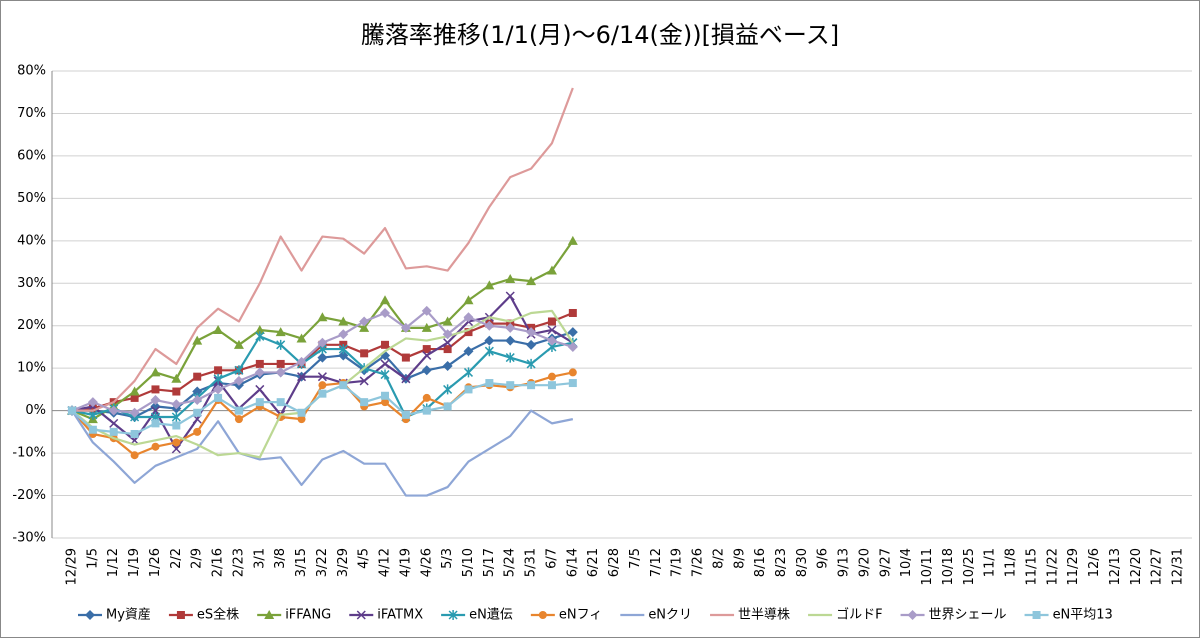  What do you see at coordinates (31, 283) in the screenshot?
I see `y-tick-label: 30%` at bounding box center [31, 283].